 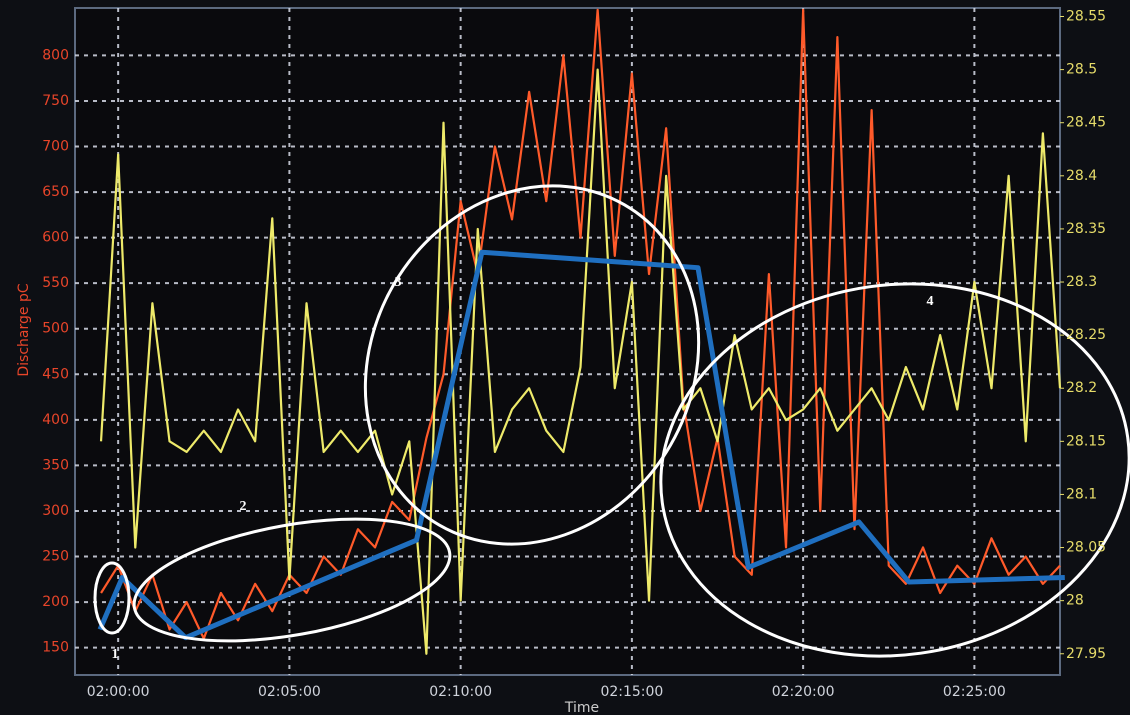 I want to click on x-tick-label: 02:10:00, so click(x=460, y=692).